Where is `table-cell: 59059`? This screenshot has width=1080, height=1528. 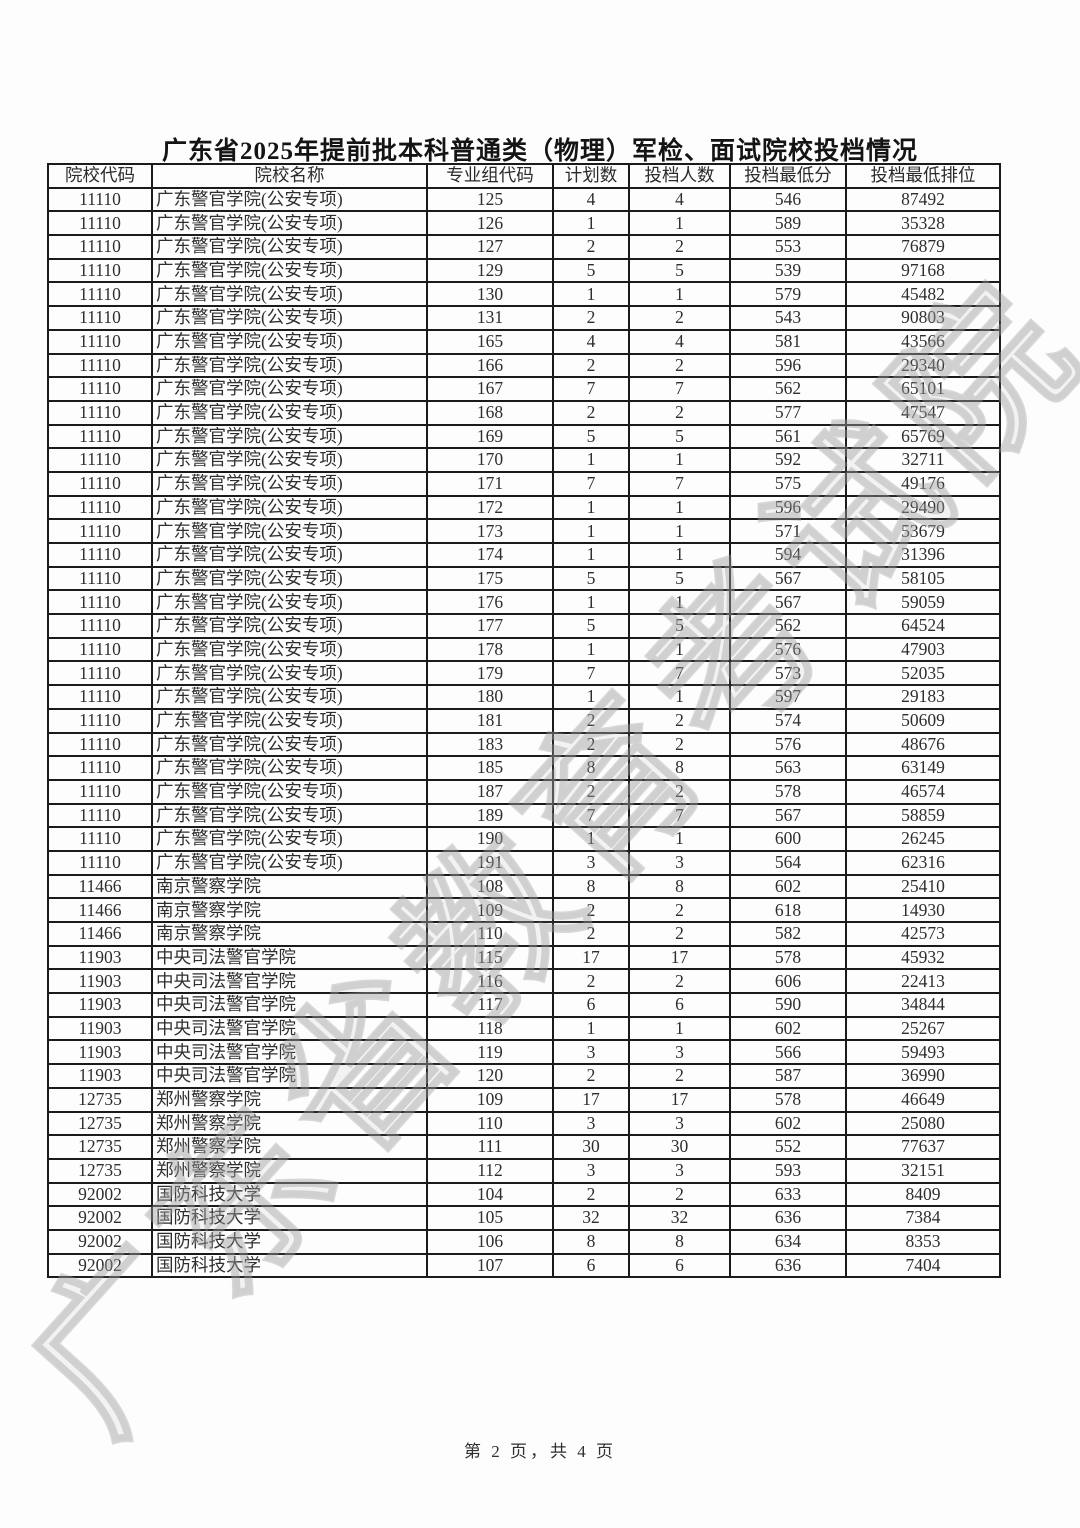 table-cell: 59059 is located at coordinates (923, 602).